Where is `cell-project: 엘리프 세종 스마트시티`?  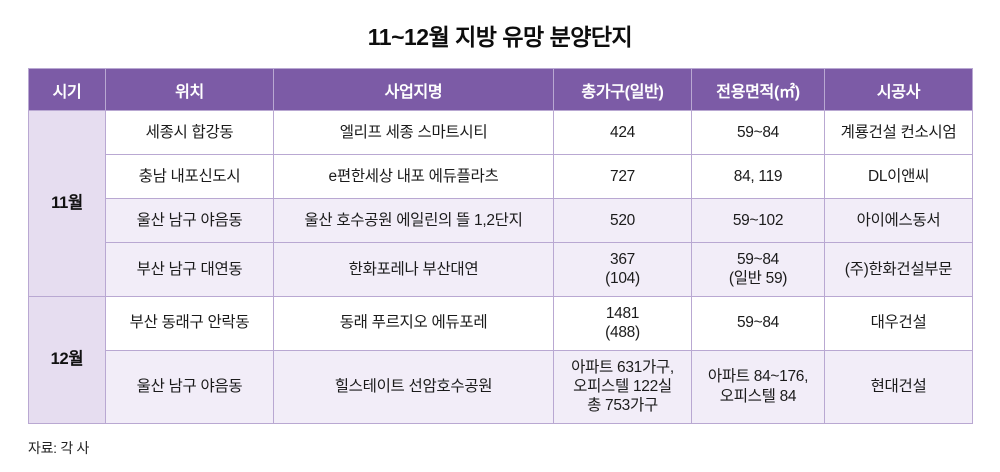
cell-project: 엘리프 세종 스마트시티 is located at coordinates (413, 132).